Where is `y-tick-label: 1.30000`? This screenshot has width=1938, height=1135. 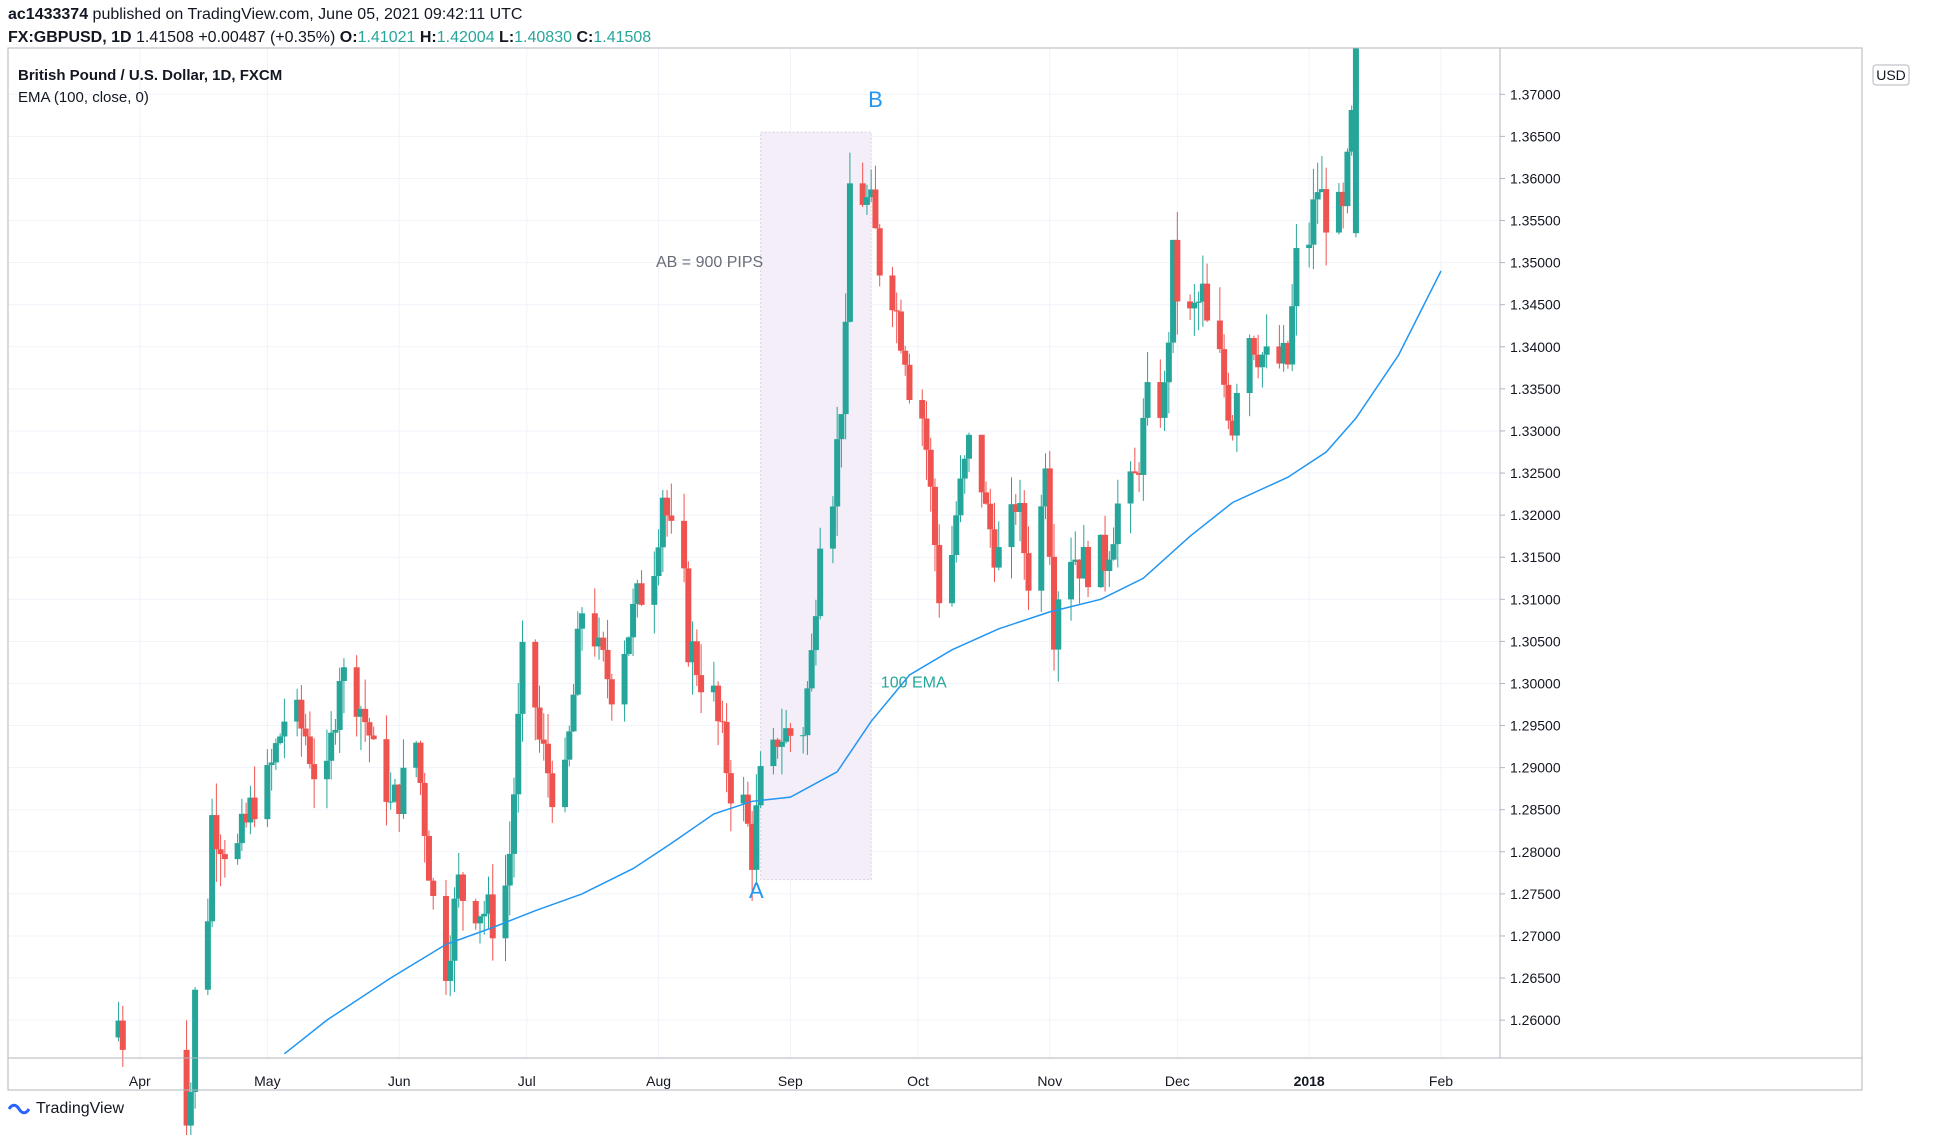
y-tick-label: 1.30000 is located at coordinates (1535, 683).